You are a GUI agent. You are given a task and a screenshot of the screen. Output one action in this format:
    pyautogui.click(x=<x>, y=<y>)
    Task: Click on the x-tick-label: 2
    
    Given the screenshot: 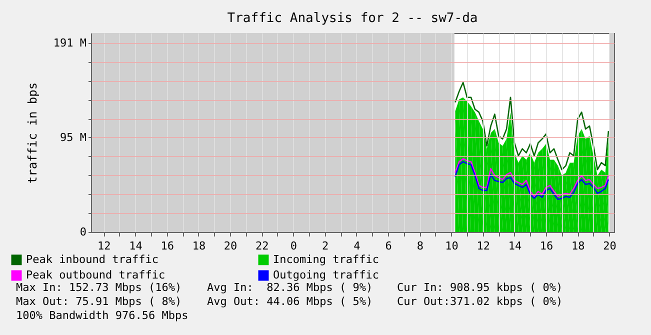 What is the action you would take?
    pyautogui.click(x=325, y=246)
    